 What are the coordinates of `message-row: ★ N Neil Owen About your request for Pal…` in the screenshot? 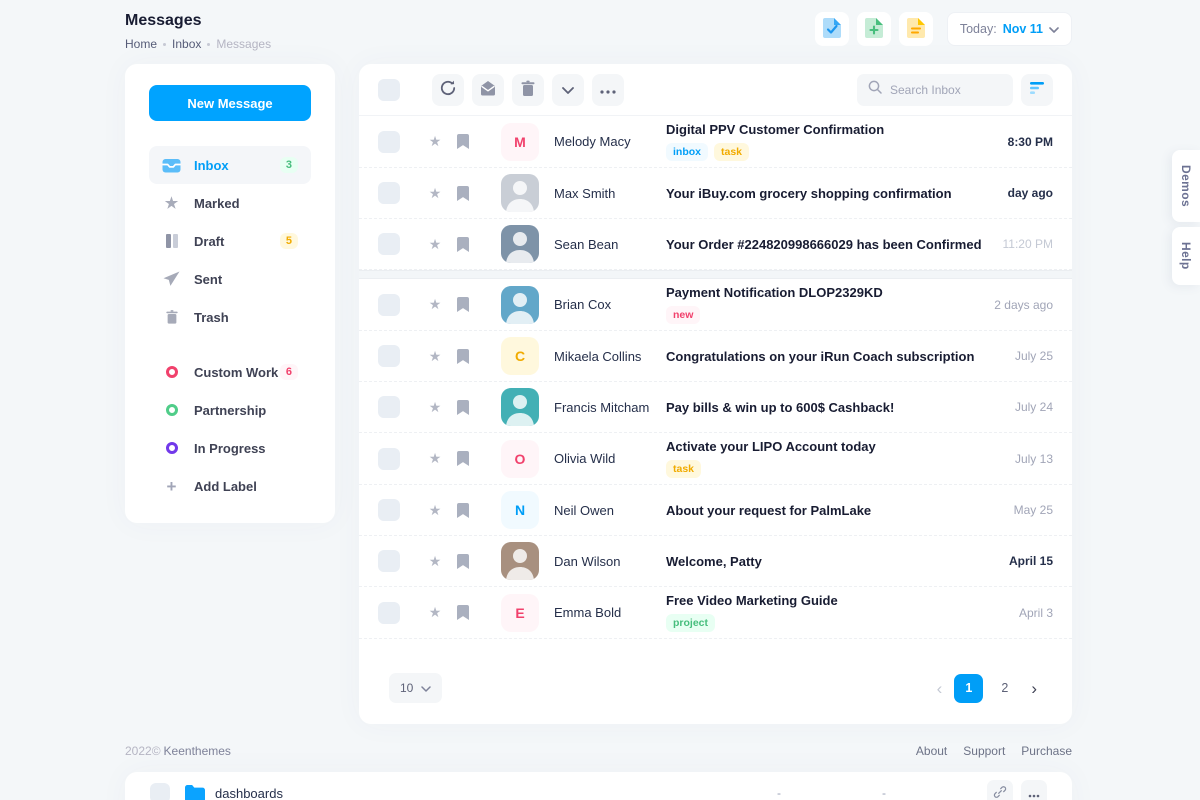 It's located at (715, 510).